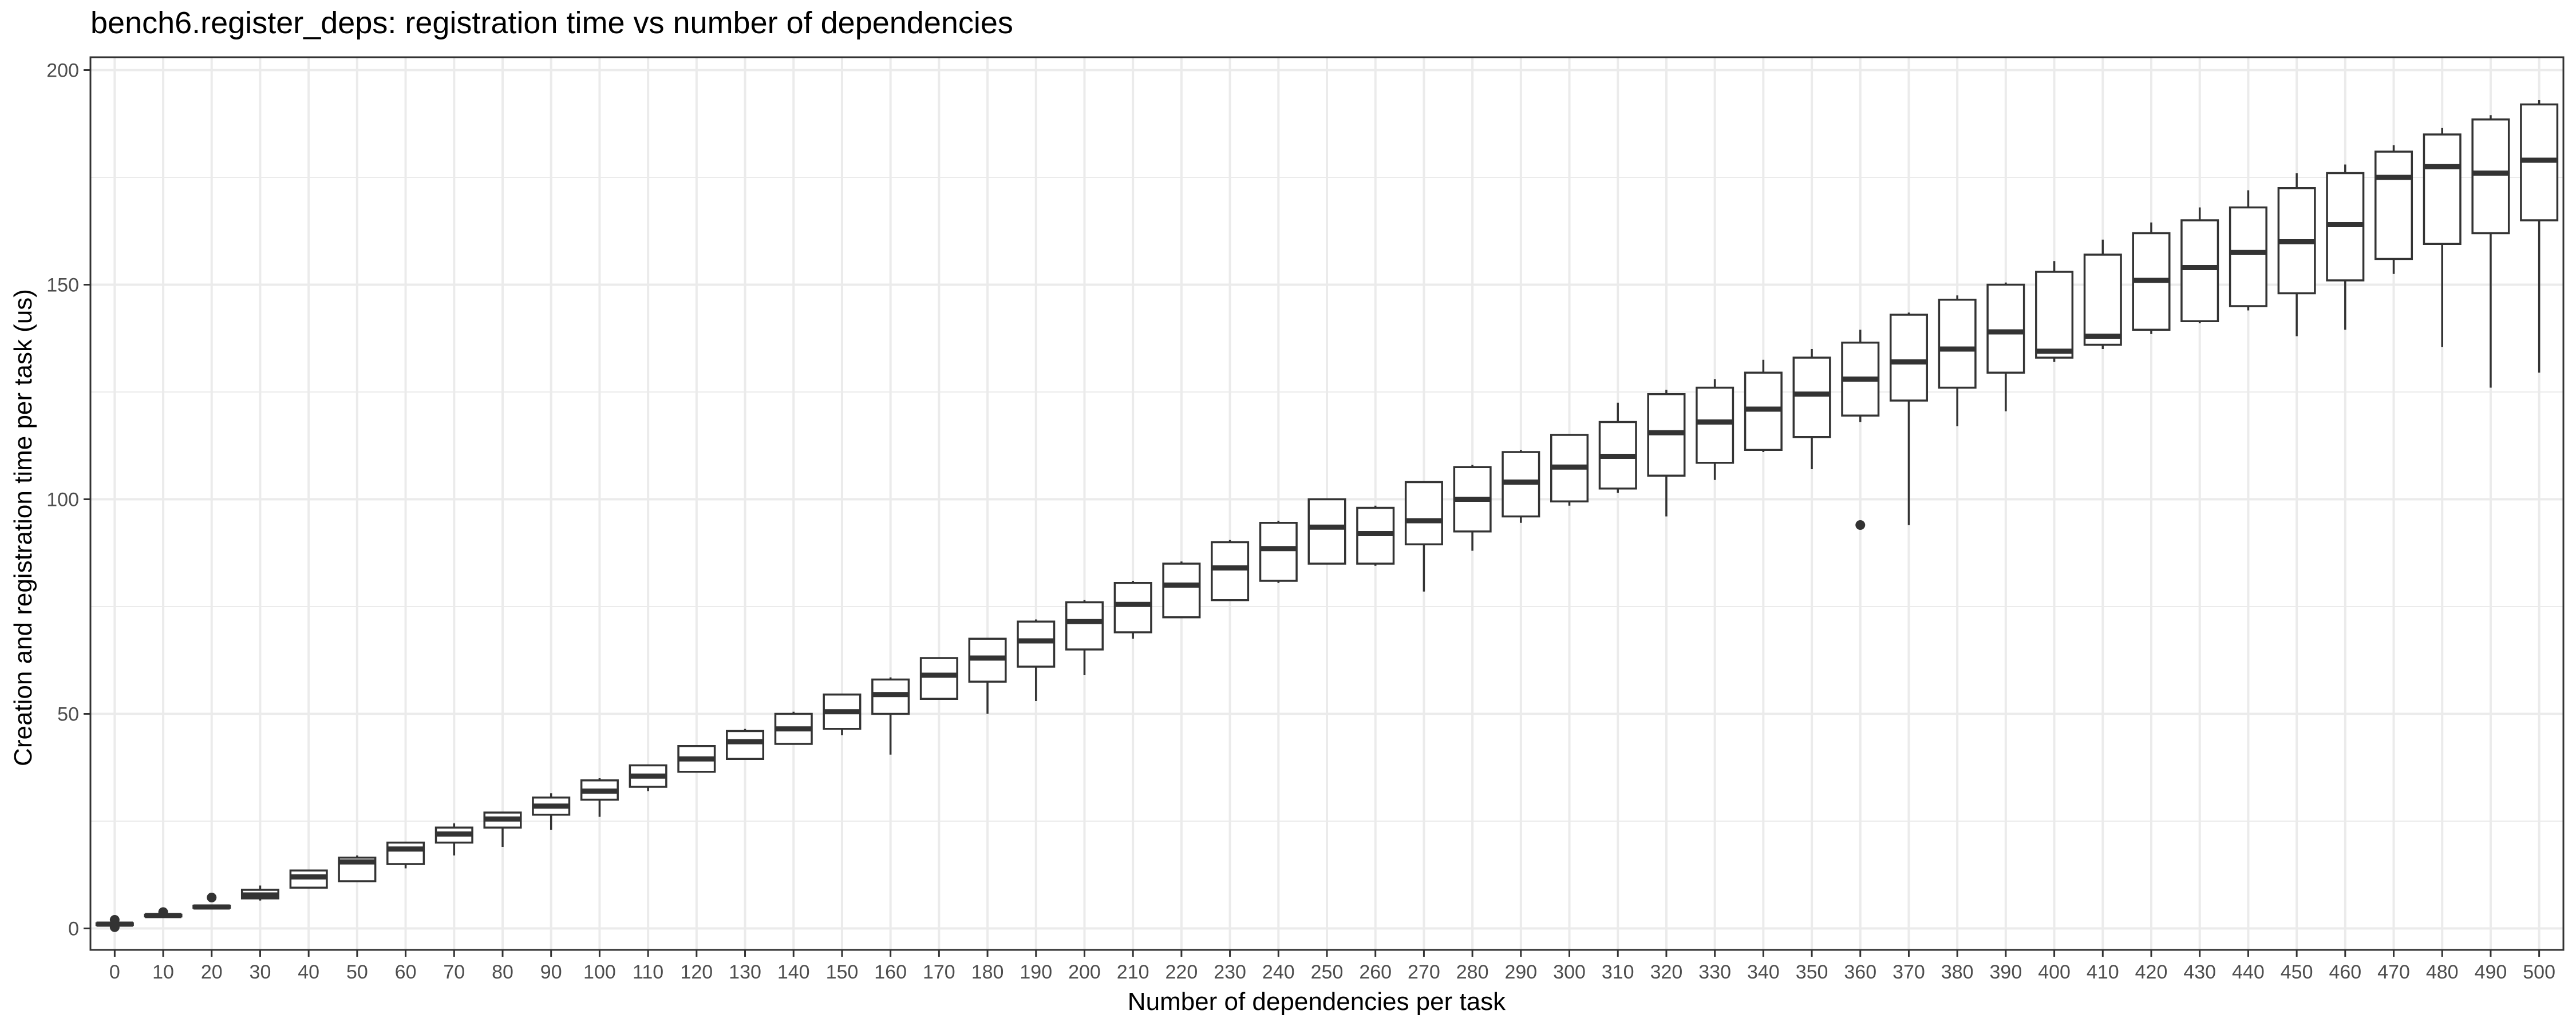  Describe the element at coordinates (1230, 972) in the screenshot. I see `x-tick-label: 230` at that location.